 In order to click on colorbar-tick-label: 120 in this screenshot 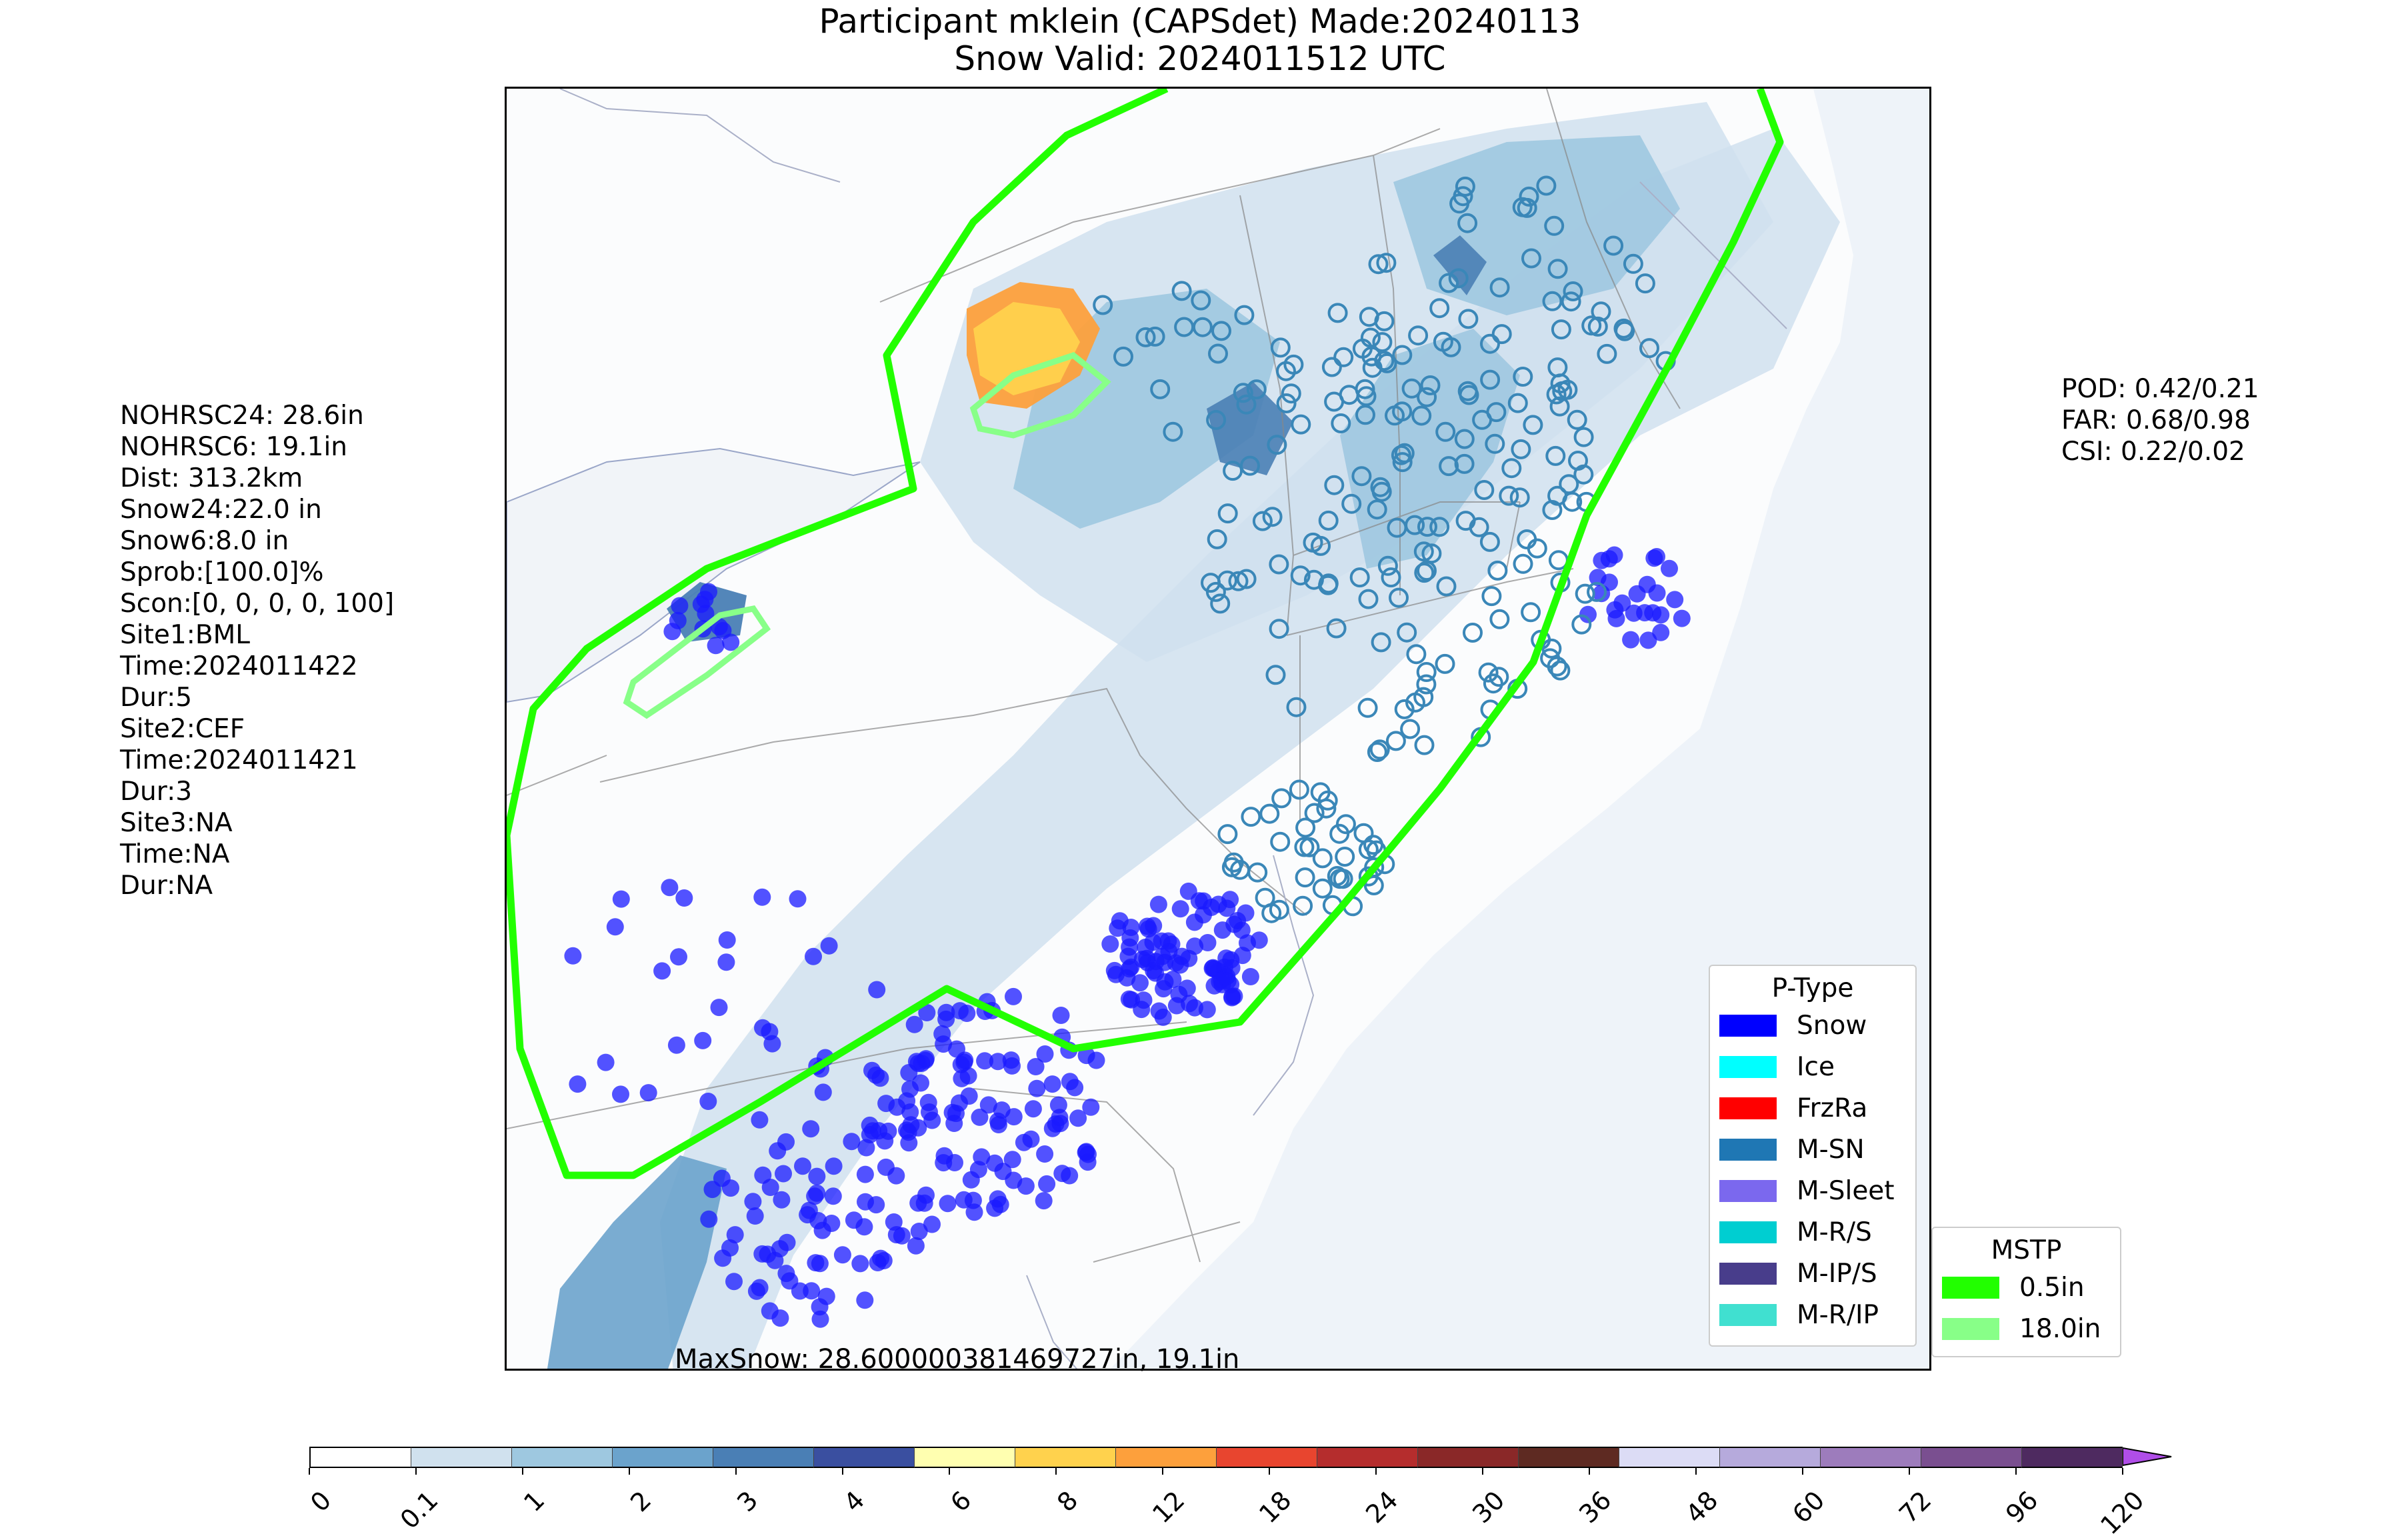, I will do `click(2123, 1512)`.